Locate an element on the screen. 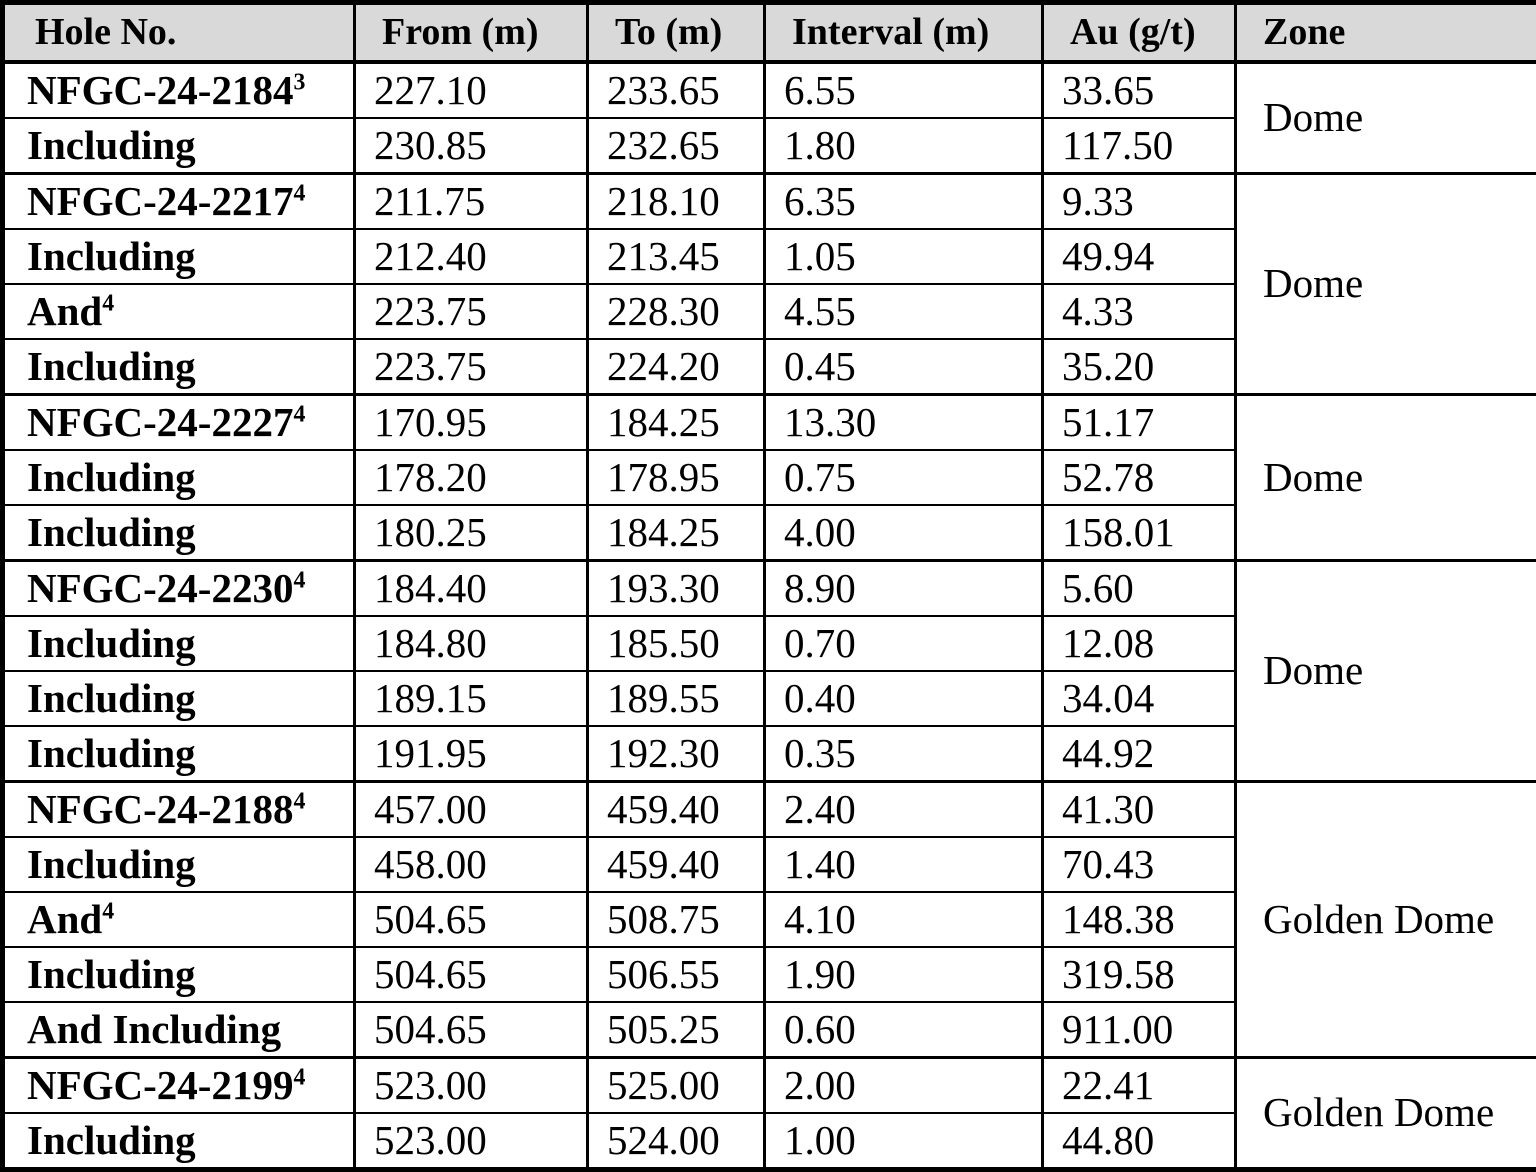  hole-label: NFGC-24-2227 is located at coordinates (160, 422).